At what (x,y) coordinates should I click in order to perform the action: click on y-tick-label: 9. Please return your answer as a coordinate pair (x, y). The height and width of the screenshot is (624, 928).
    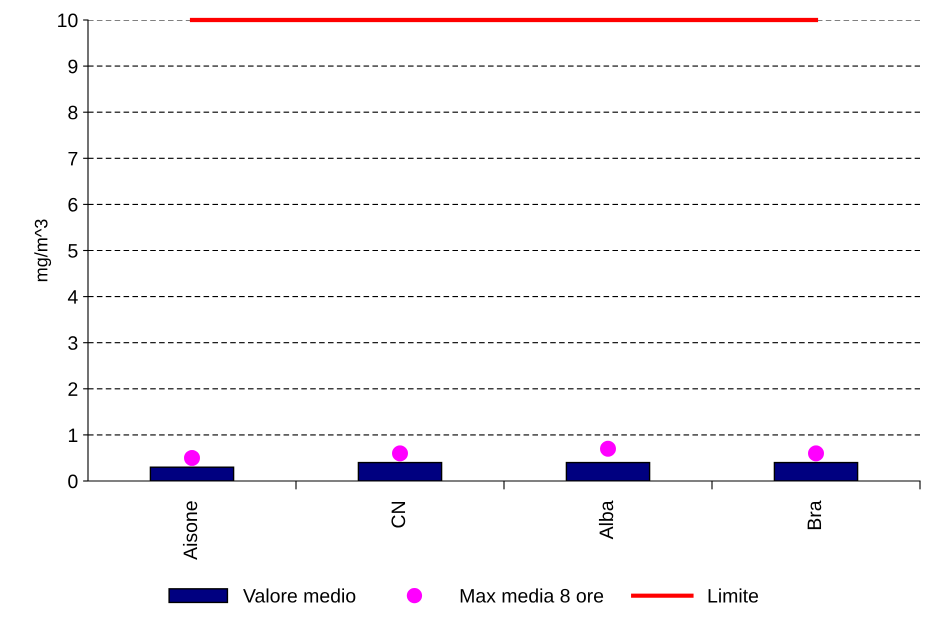
    Looking at the image, I should click on (73, 67).